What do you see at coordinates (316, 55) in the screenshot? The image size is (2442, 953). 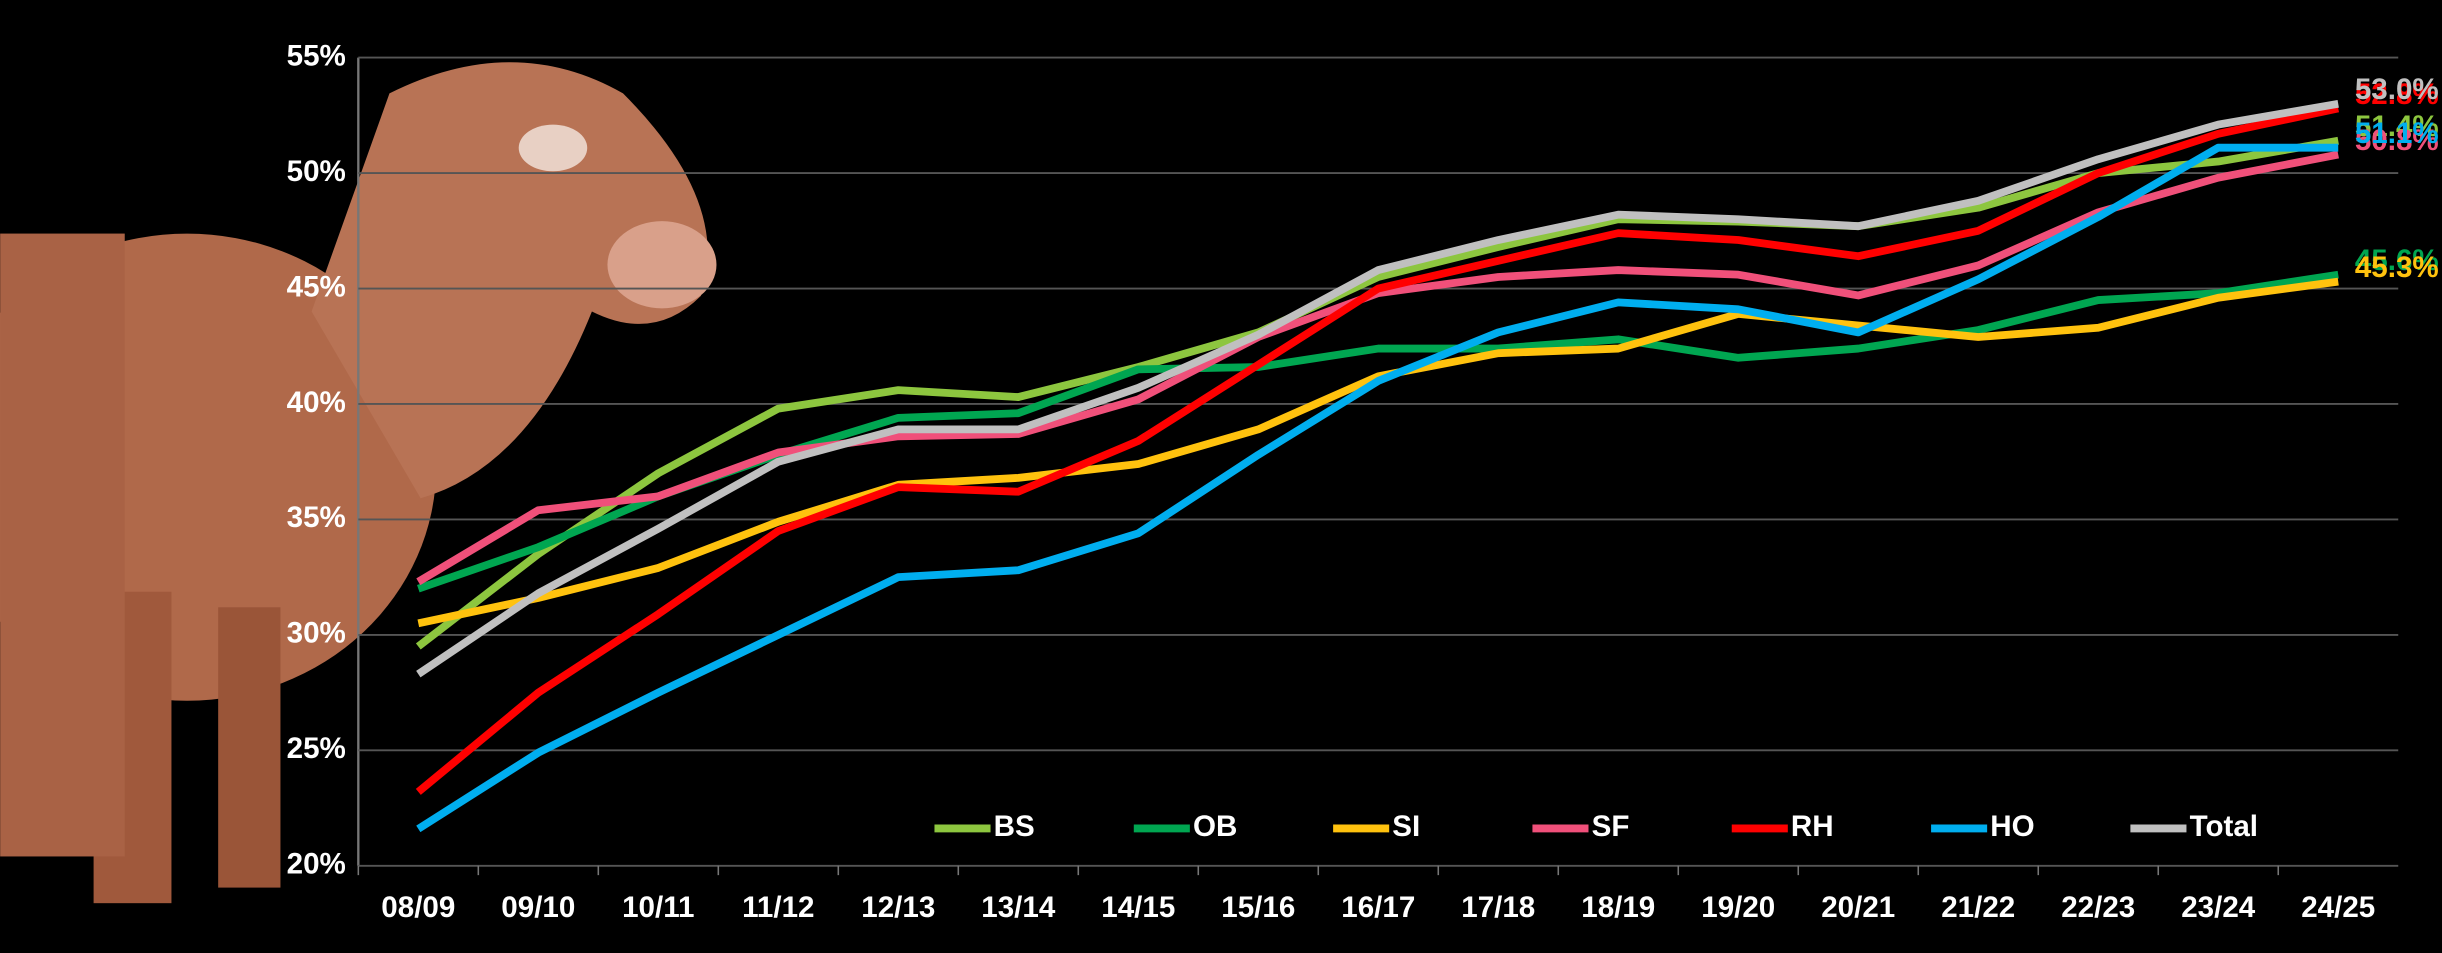 I see `y-tick-label: 55%` at bounding box center [316, 55].